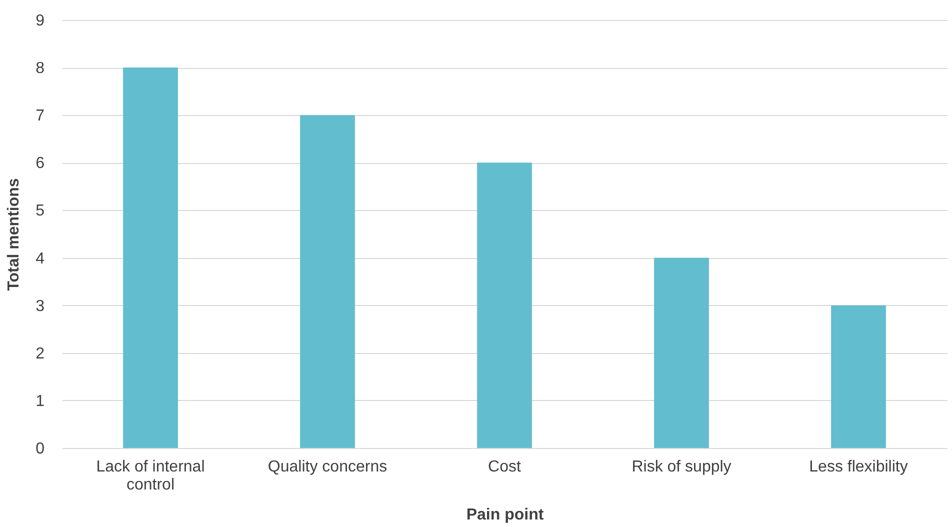 The image size is (952, 527). Describe the element at coordinates (40, 116) in the screenshot. I see `y-tick-label: 7` at that location.